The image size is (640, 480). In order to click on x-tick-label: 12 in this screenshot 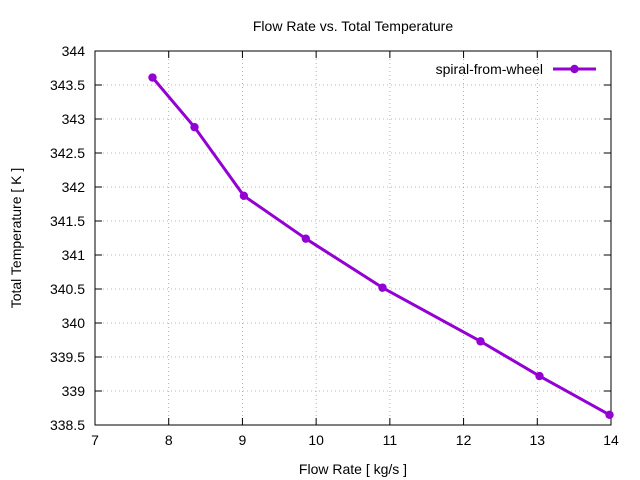, I will do `click(464, 440)`.